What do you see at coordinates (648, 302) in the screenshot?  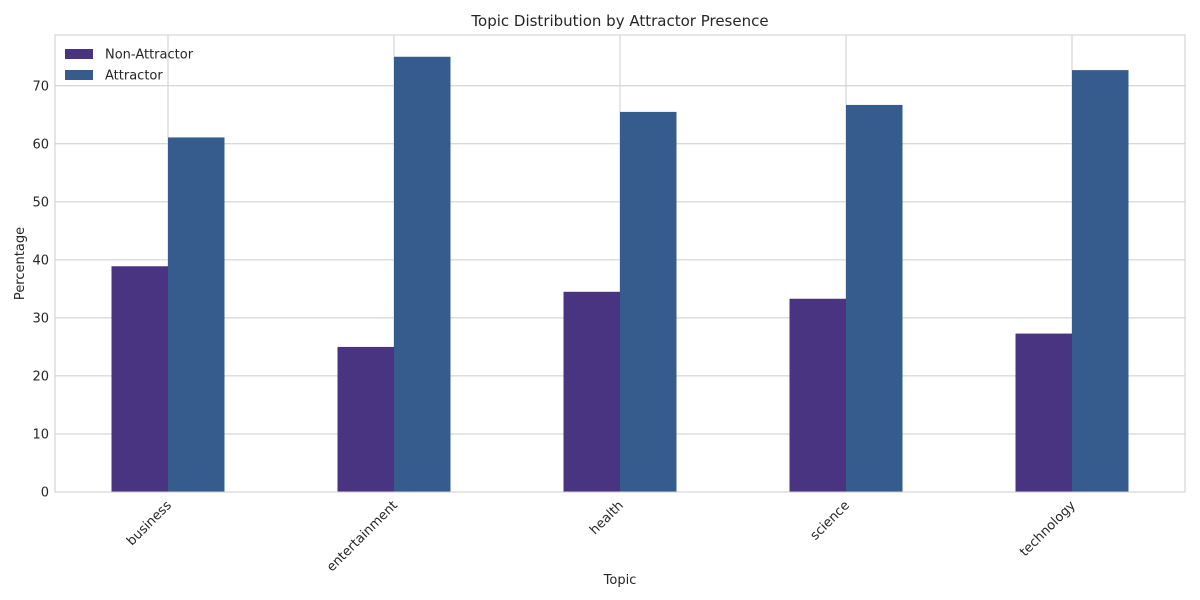 I see `bar-attractor-health` at bounding box center [648, 302].